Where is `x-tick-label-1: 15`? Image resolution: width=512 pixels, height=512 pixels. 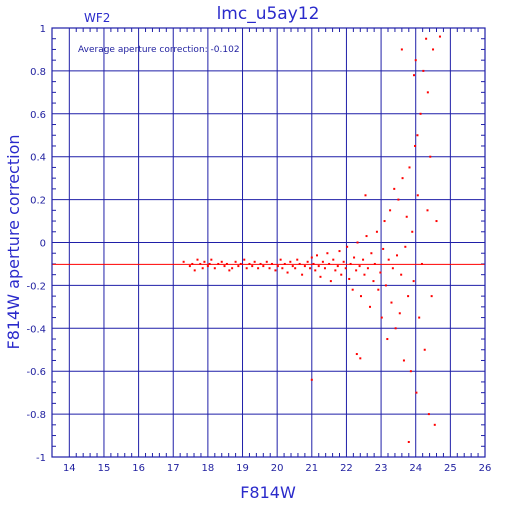
x-tick-label-1: 15 is located at coordinates (104, 468).